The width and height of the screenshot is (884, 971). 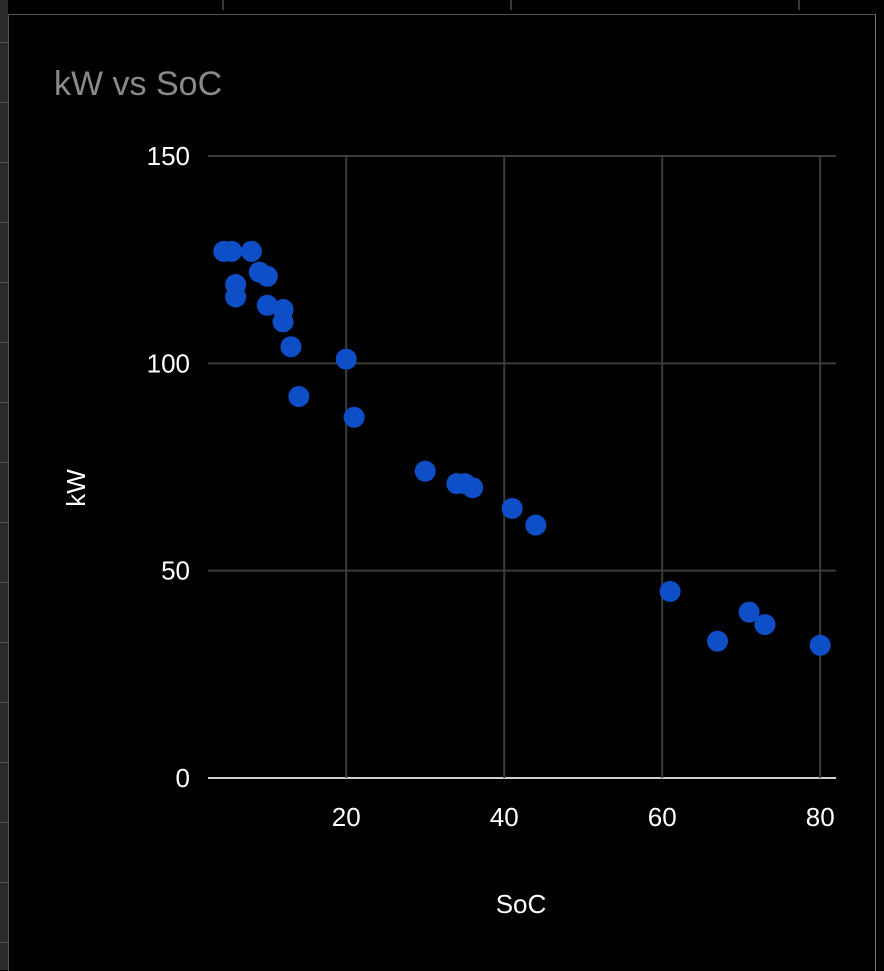 What do you see at coordinates (820, 817) in the screenshot?
I see `x-tick-label: 80` at bounding box center [820, 817].